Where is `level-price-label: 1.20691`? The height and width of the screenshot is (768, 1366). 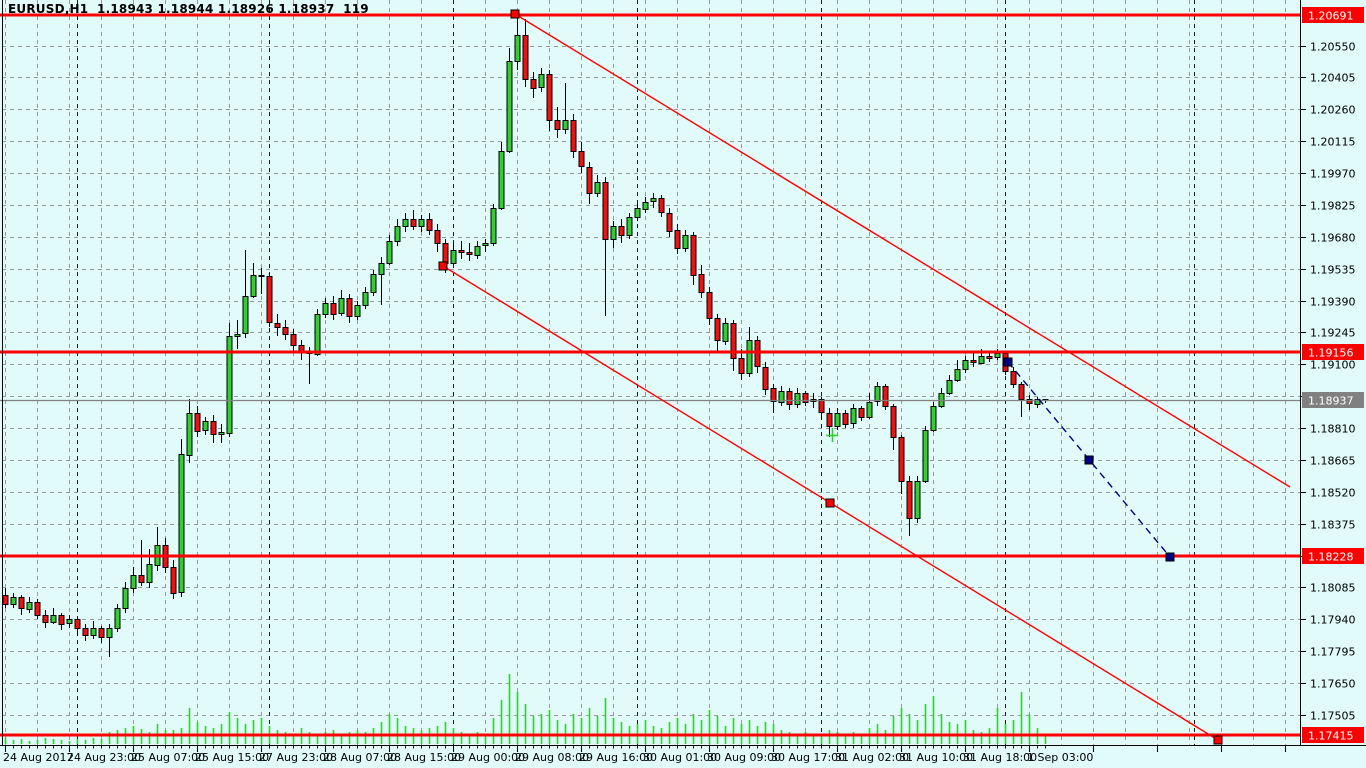 level-price-label: 1.20691 is located at coordinates (1331, 16).